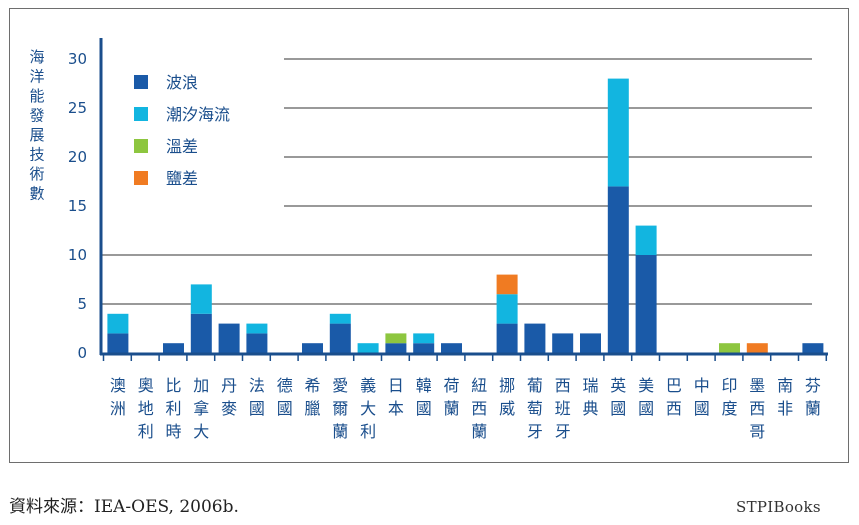 The image size is (859, 525). Describe the element at coordinates (778, 507) in the screenshot. I see `brand-mark: STPIBooks` at that location.